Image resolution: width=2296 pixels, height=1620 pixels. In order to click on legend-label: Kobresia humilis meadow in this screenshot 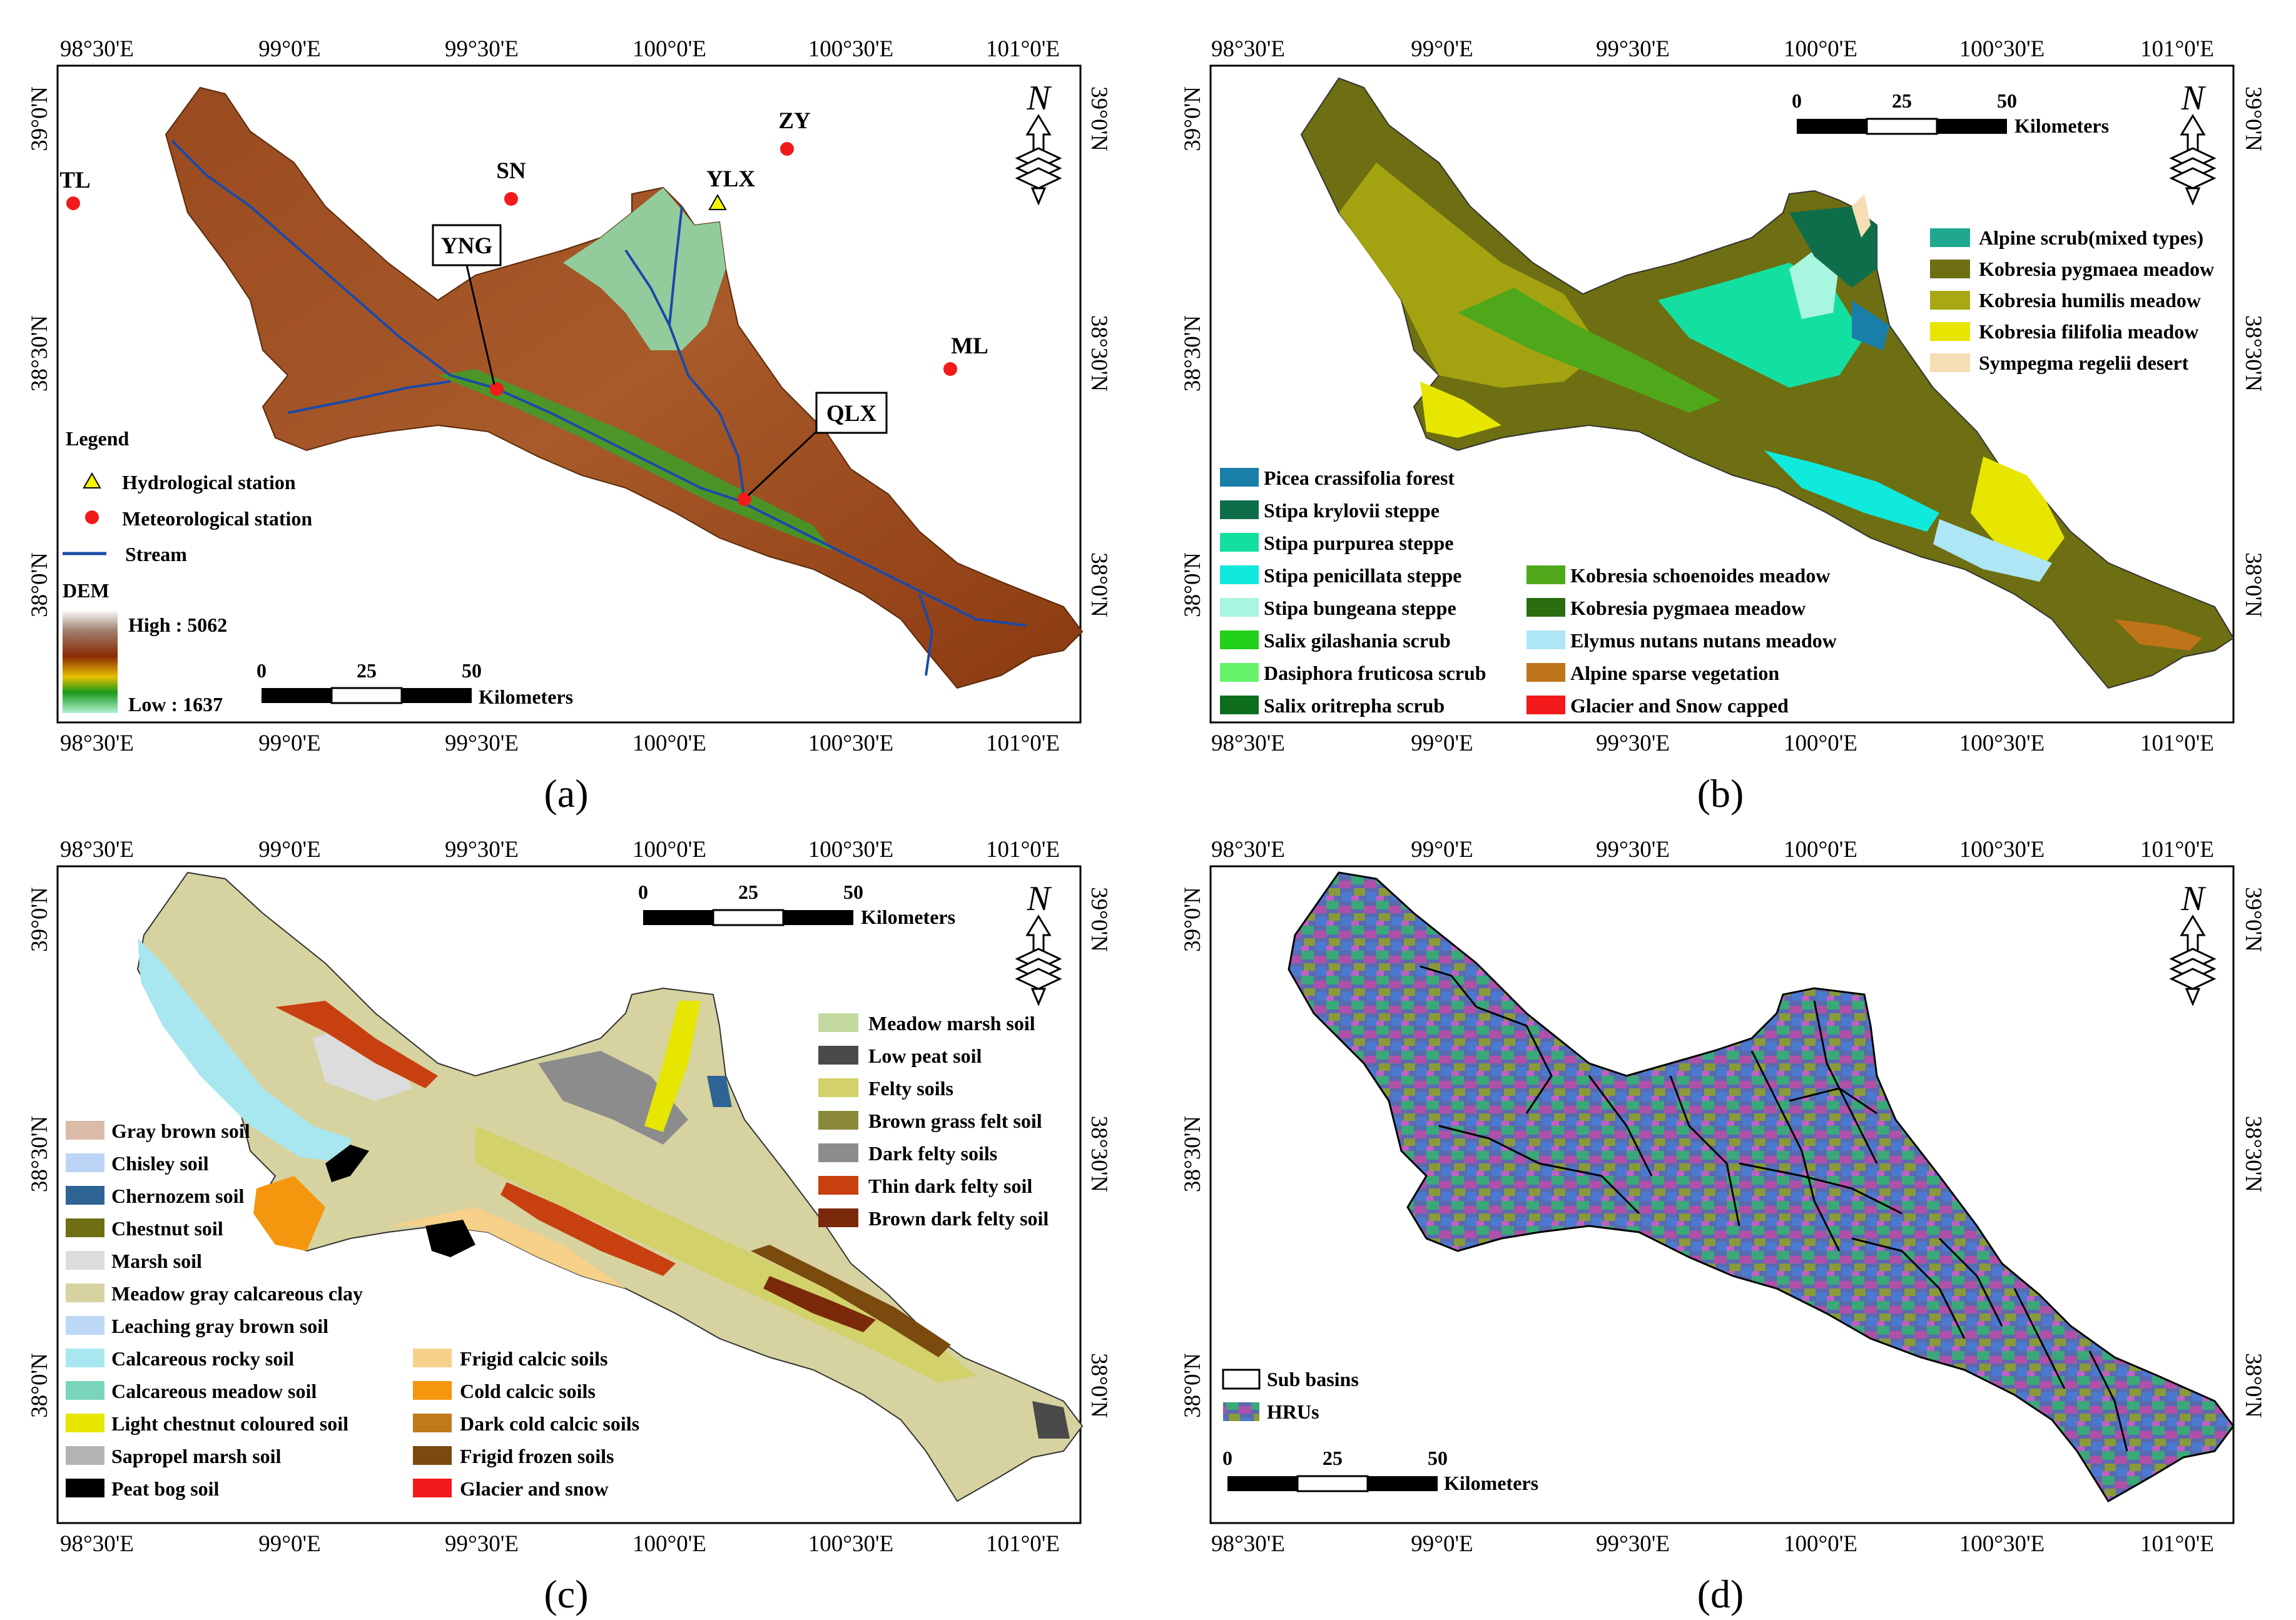, I will do `click(2090, 300)`.